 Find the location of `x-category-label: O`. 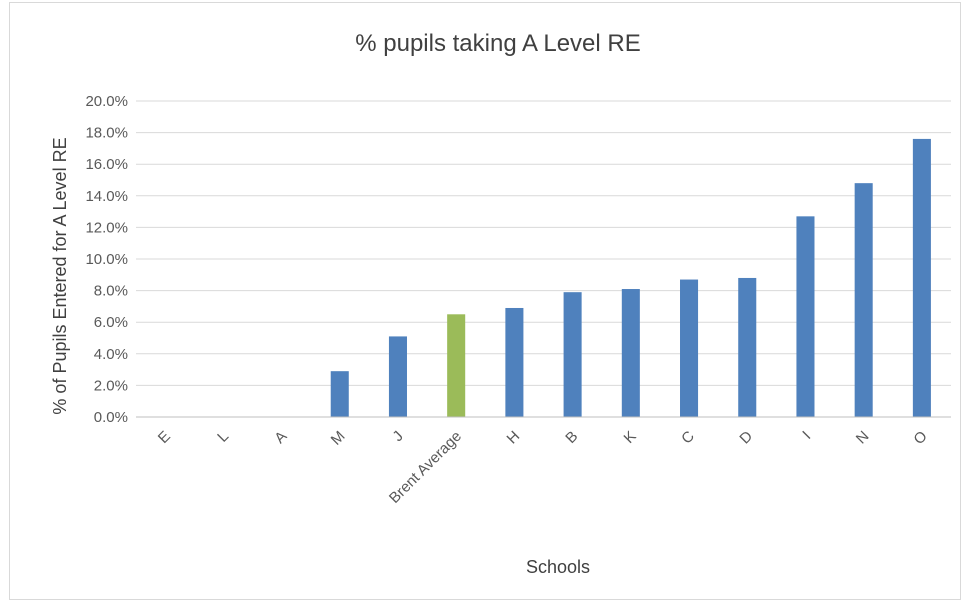

x-category-label: O is located at coordinates (920, 438).